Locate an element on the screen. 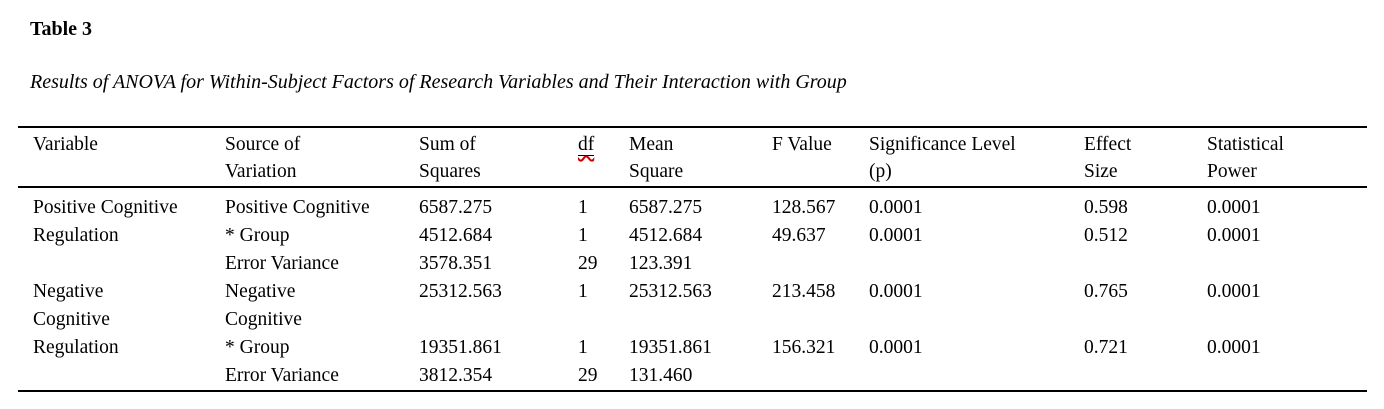 The image size is (1384, 409). table-cell: 0.765 is located at coordinates (1106, 291).